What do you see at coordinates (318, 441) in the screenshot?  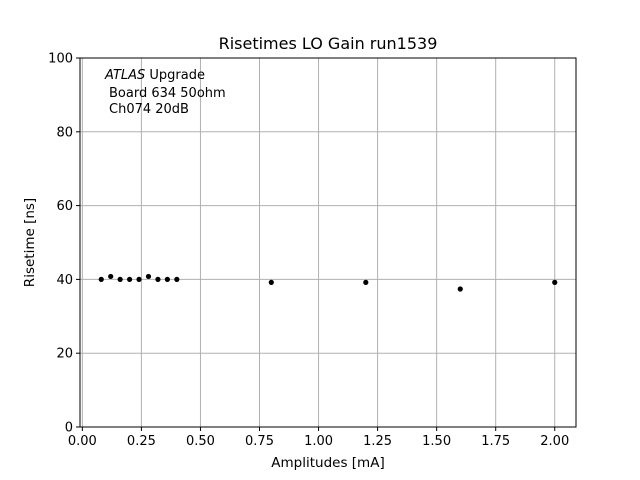 I see `x-tick-label: 1.00` at bounding box center [318, 441].